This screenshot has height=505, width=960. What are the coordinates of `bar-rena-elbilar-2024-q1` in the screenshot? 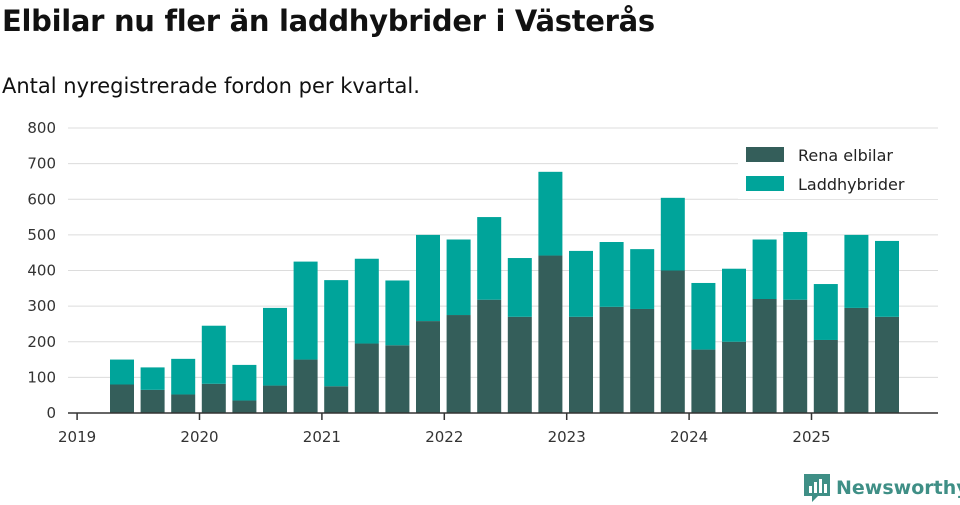 It's located at (703, 381).